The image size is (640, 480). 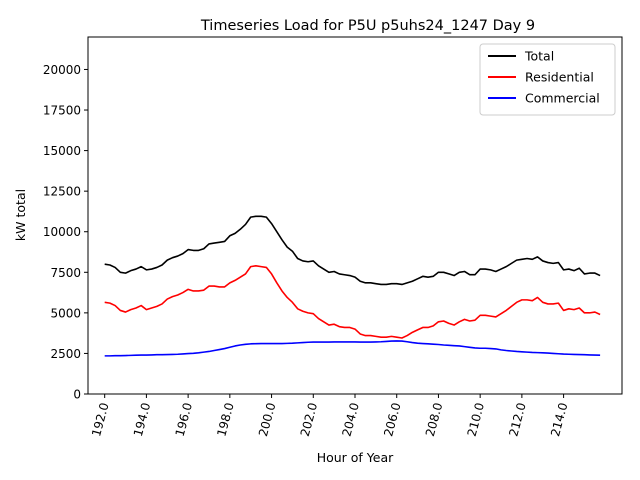 I want to click on x-axis-label: Hour of Year, so click(x=355, y=457).